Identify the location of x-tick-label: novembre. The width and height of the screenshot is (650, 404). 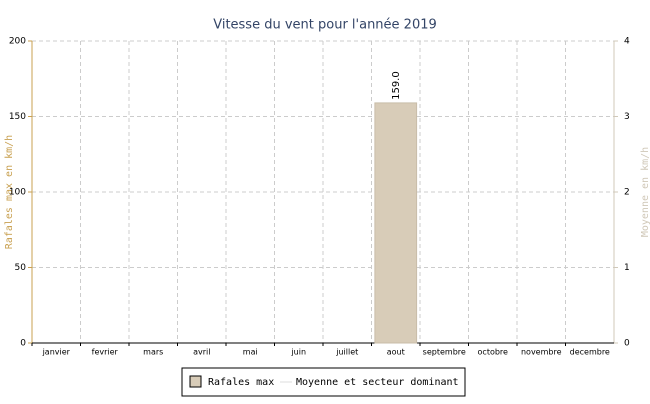
(541, 352).